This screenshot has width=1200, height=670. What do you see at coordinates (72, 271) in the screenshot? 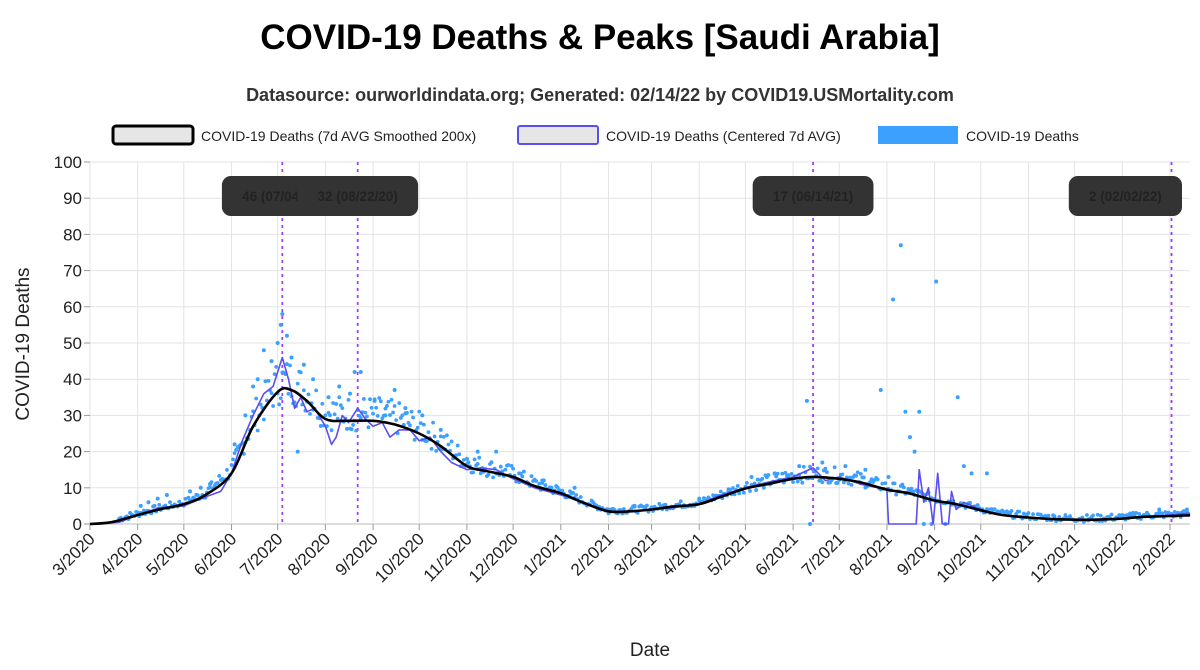
I see `y-tick-label-70: 70` at bounding box center [72, 271].